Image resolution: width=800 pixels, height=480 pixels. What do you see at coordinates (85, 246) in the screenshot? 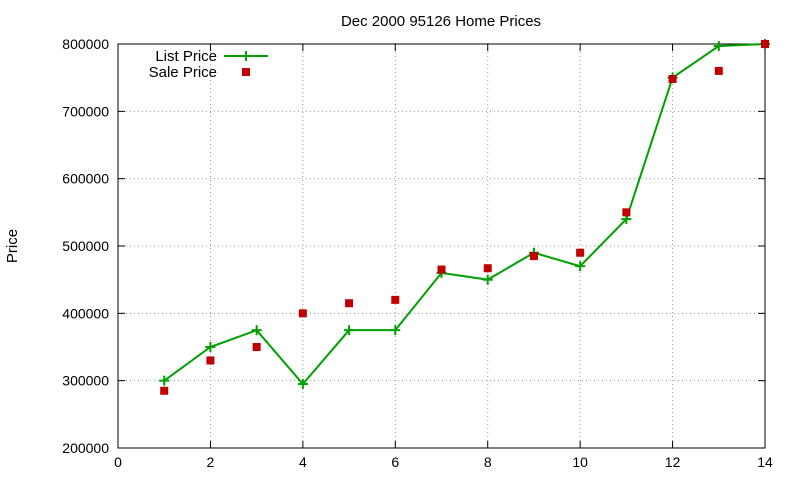
I see `y-tick-label: 500000` at bounding box center [85, 246].